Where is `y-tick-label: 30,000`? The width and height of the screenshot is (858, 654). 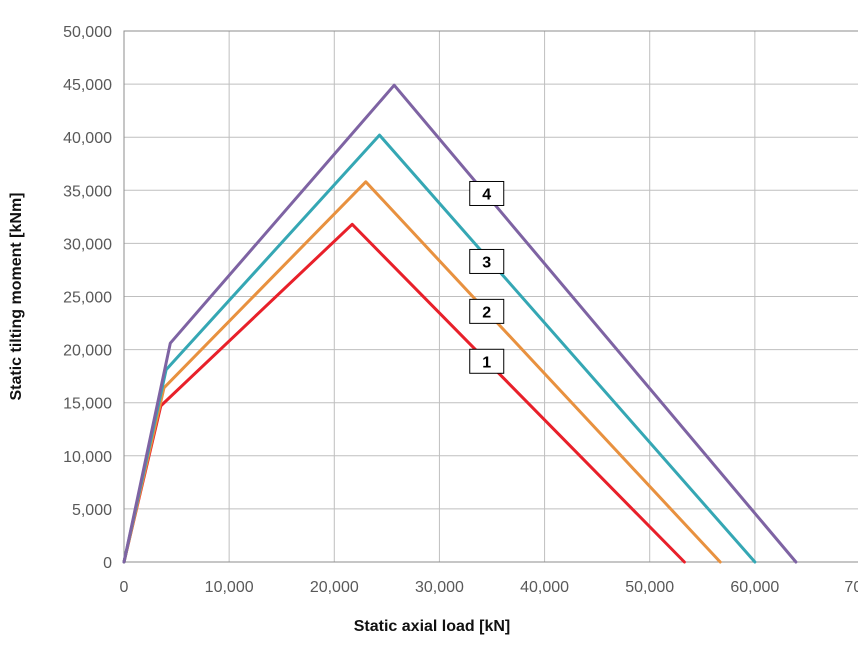
y-tick-label: 30,000 is located at coordinates (87, 244).